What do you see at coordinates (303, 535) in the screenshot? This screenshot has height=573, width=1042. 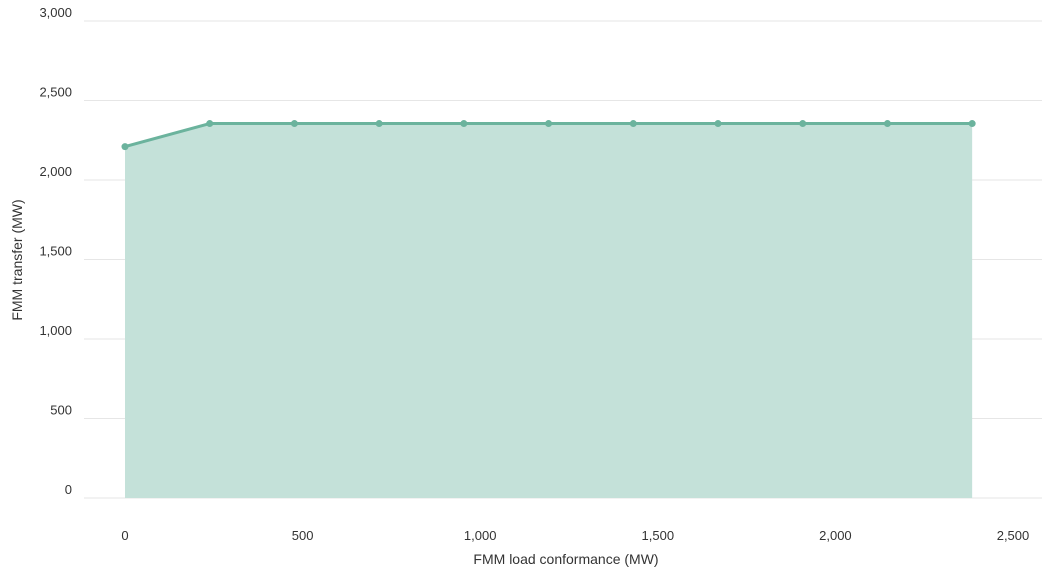 I see `x-tick-label: 500` at bounding box center [303, 535].